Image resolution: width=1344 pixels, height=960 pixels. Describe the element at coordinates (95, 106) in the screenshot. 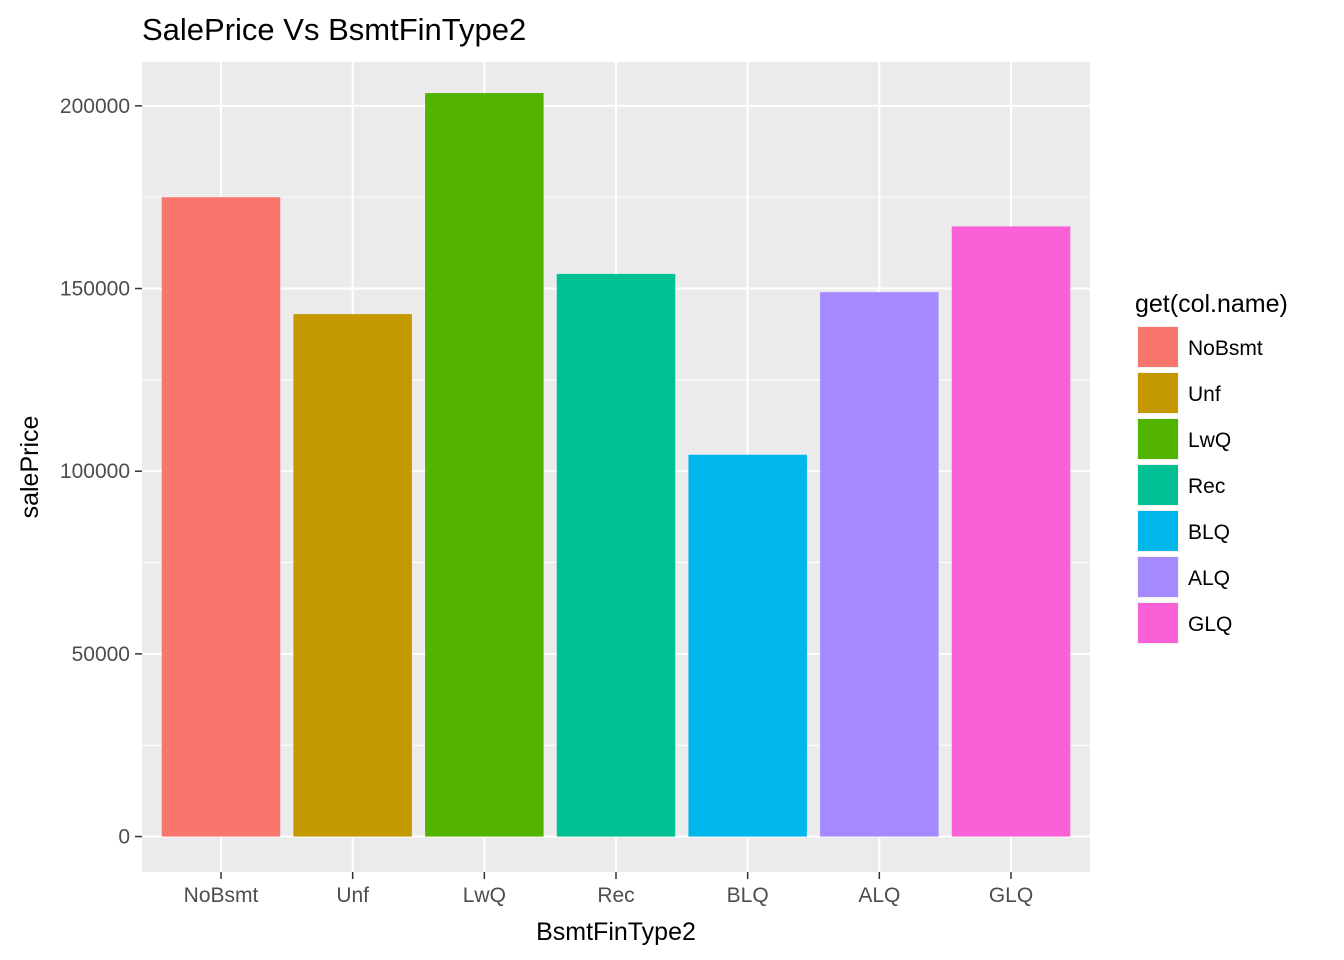

I see `y-tick-label: 200000` at that location.